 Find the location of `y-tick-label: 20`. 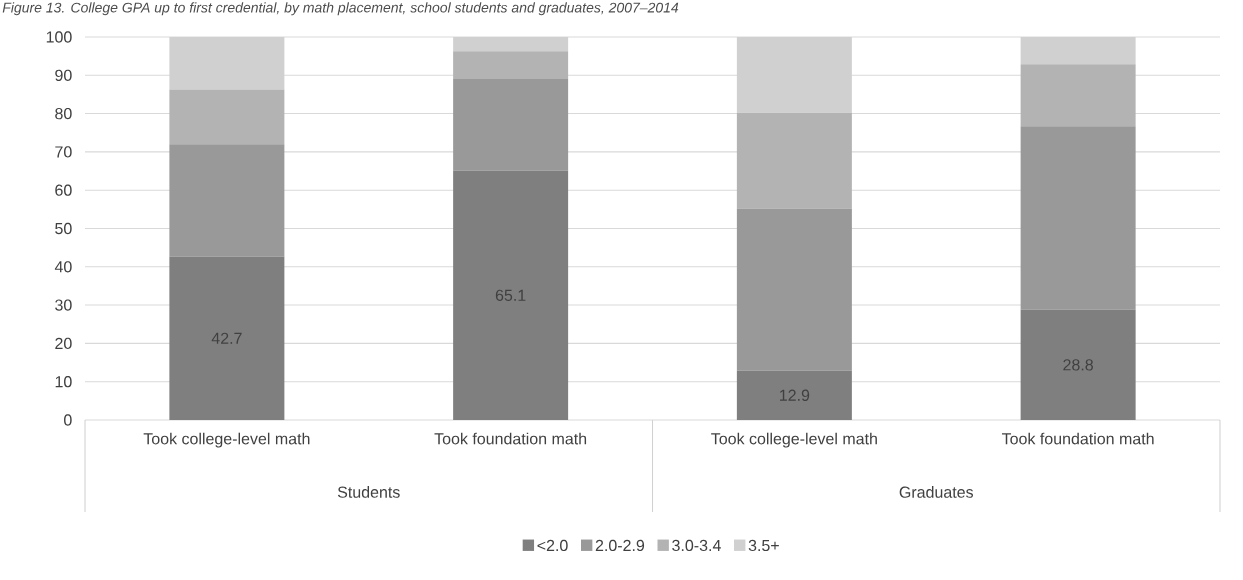

y-tick-label: 20 is located at coordinates (63, 343).